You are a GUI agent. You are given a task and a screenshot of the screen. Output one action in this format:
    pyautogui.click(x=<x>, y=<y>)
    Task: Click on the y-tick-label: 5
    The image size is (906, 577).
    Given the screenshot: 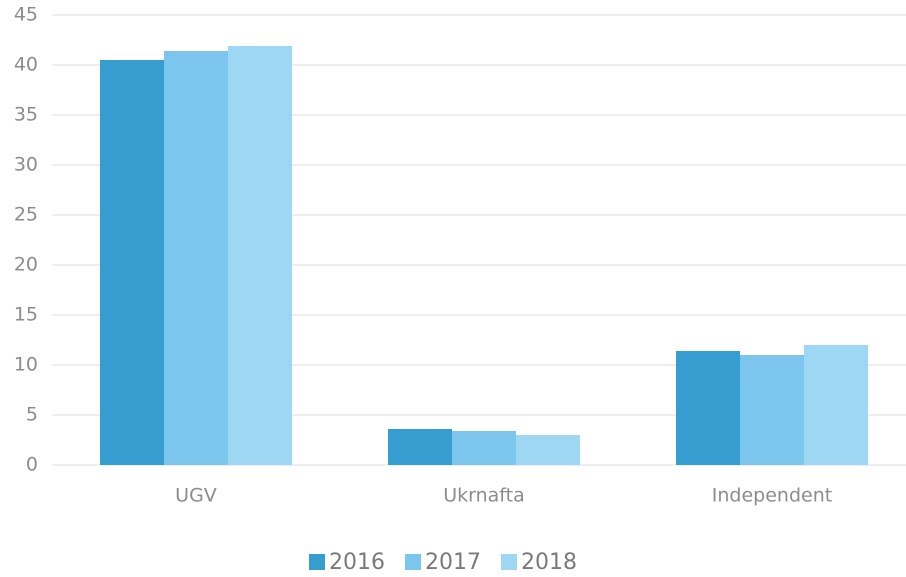 What is the action you would take?
    pyautogui.click(x=32, y=415)
    